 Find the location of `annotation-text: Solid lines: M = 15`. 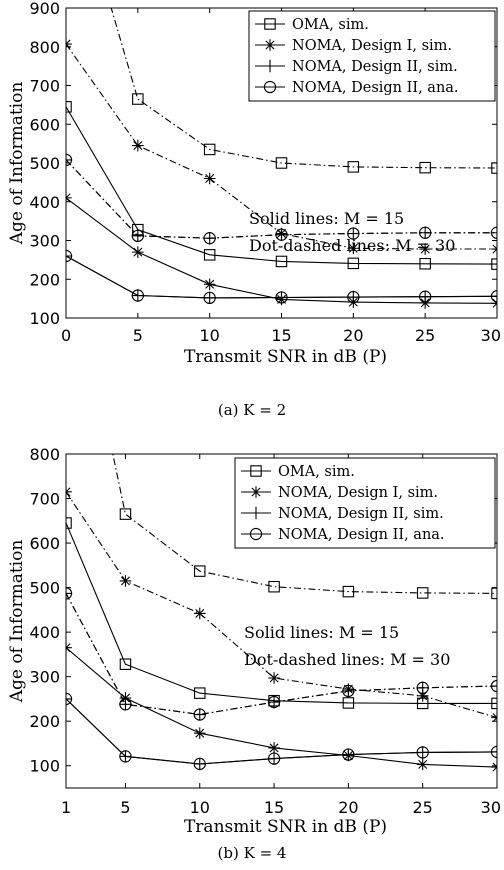

annotation-text: Solid lines: M = 15 is located at coordinates (321, 632).